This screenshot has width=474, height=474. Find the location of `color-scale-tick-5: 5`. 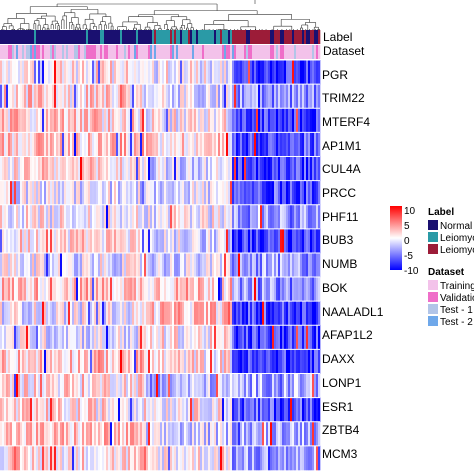

color-scale-tick-5: 5 is located at coordinates (407, 226).